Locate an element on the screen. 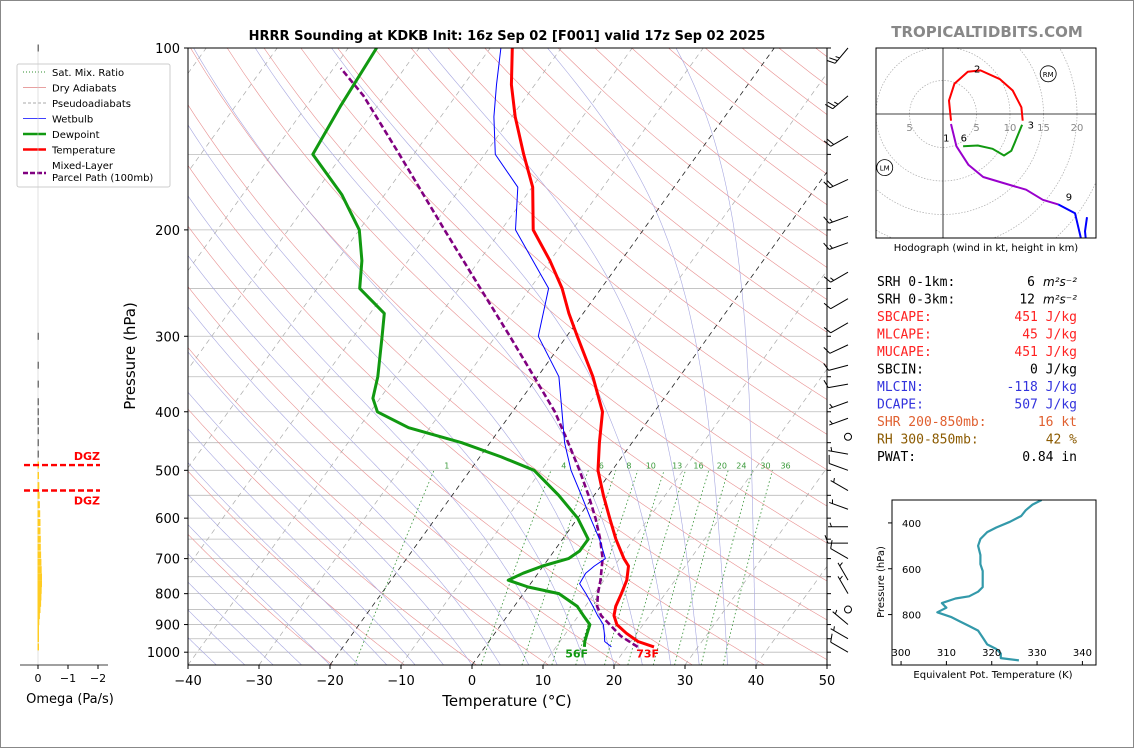  legend-label: Mixed-Layer Parcel Path (100mb) is located at coordinates (102, 172).